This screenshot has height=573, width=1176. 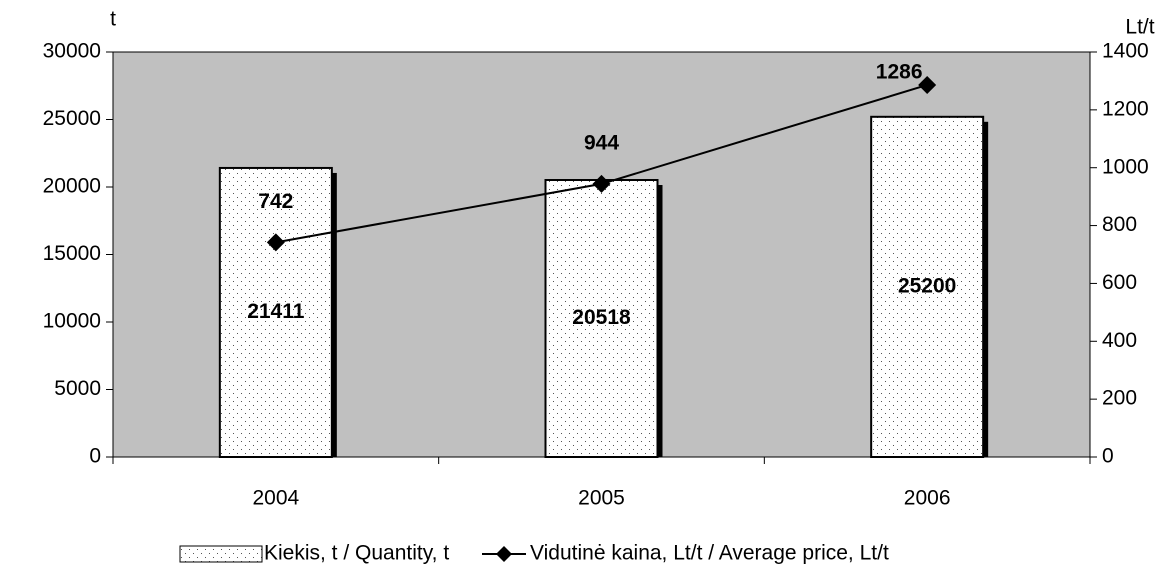 I want to click on y-tick-label: 25000, so click(x=72, y=118).